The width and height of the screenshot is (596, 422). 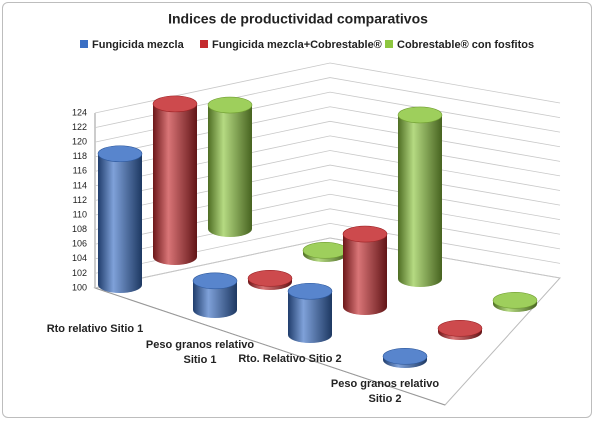 I want to click on y-tick-label: 114, so click(x=80, y=185).